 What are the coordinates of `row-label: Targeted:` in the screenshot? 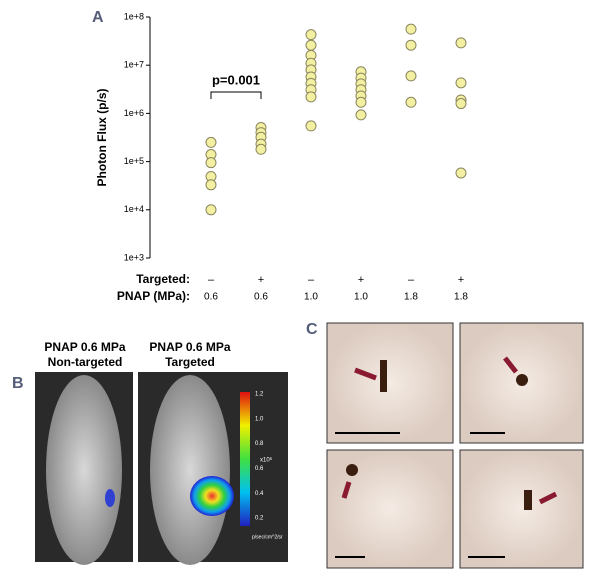 It's located at (163, 279).